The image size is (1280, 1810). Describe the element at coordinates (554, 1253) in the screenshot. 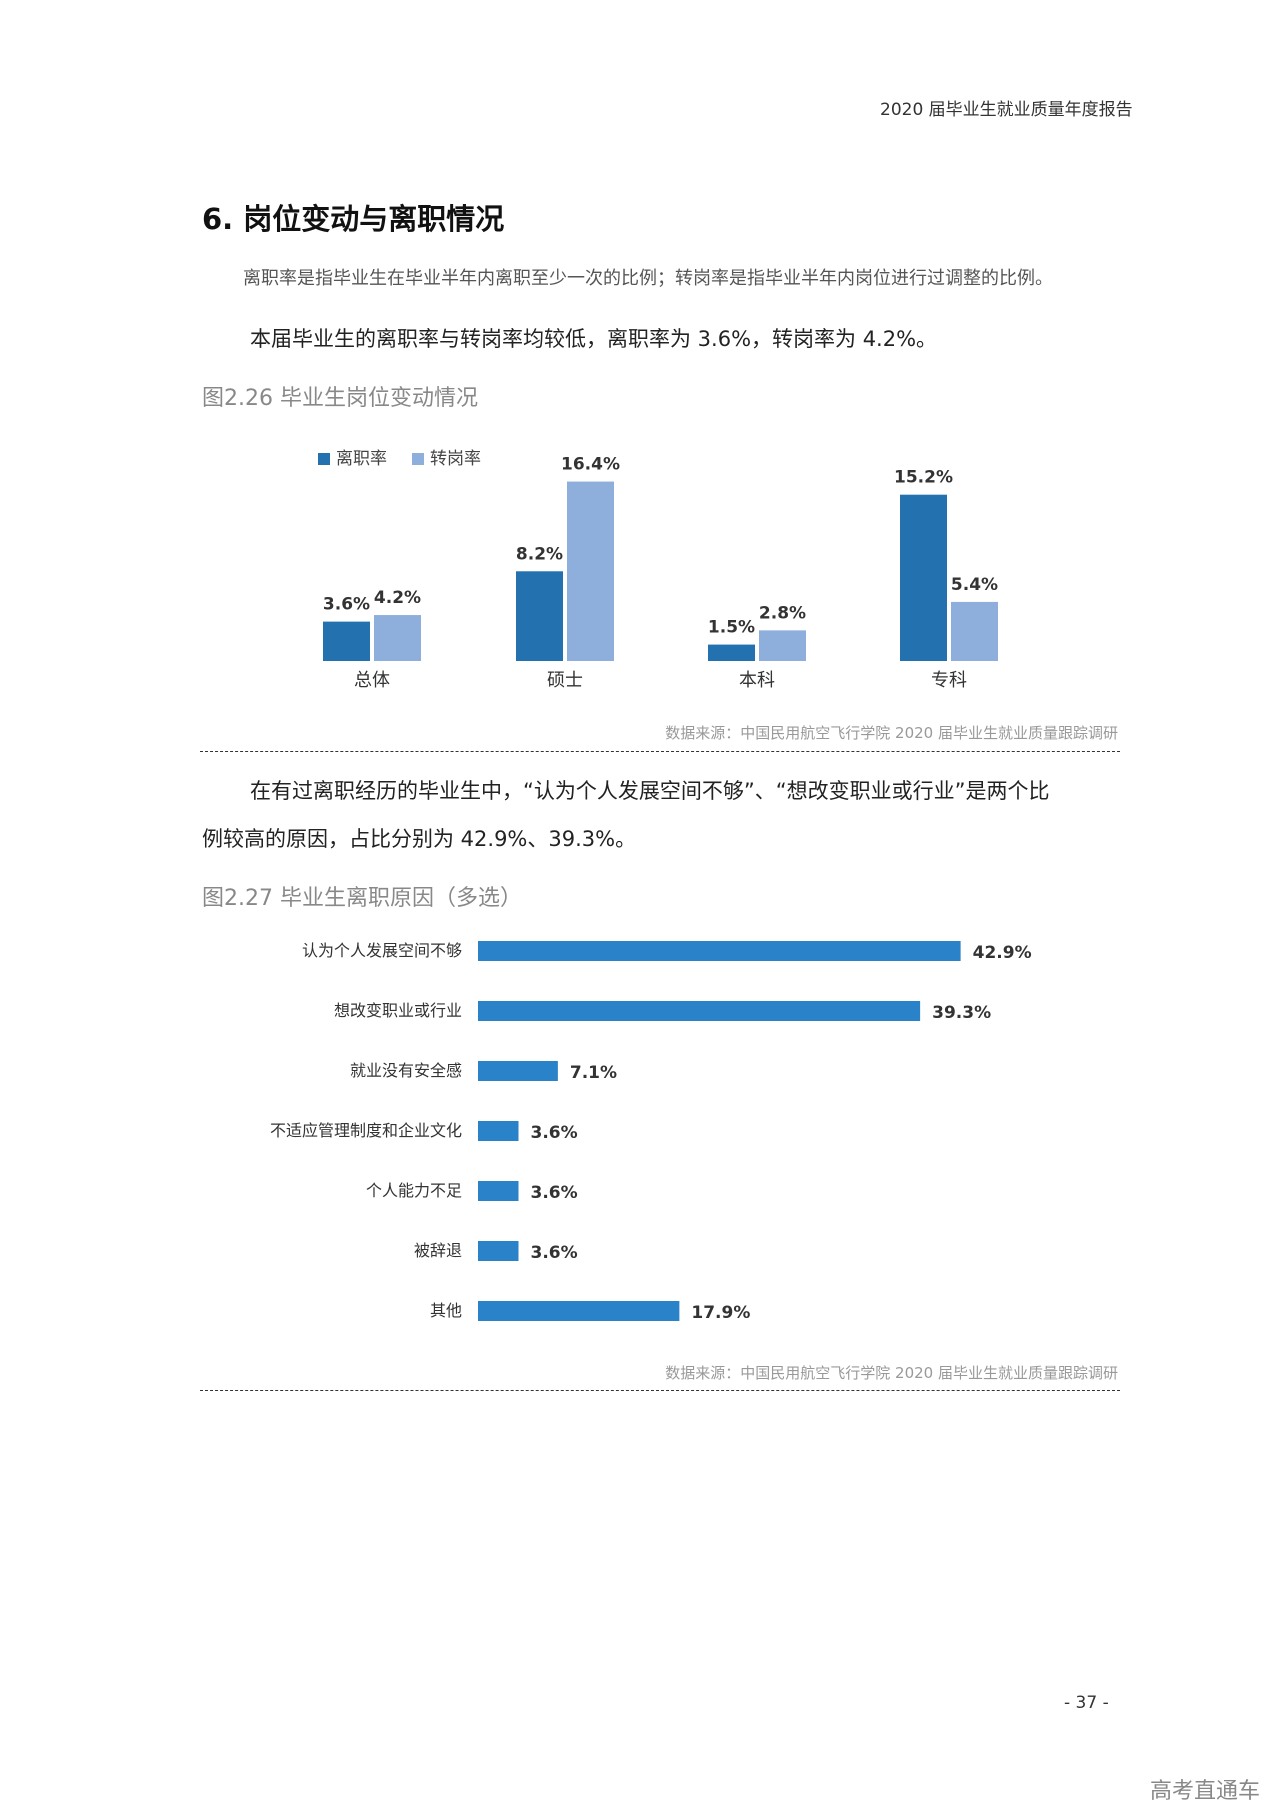

I see `reason-value-5: 3.6%` at that location.